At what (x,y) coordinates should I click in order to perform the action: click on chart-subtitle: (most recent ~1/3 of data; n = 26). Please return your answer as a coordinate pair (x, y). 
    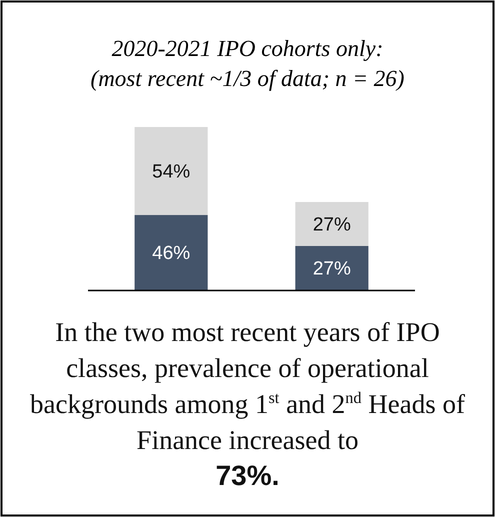
    Looking at the image, I should click on (247, 78).